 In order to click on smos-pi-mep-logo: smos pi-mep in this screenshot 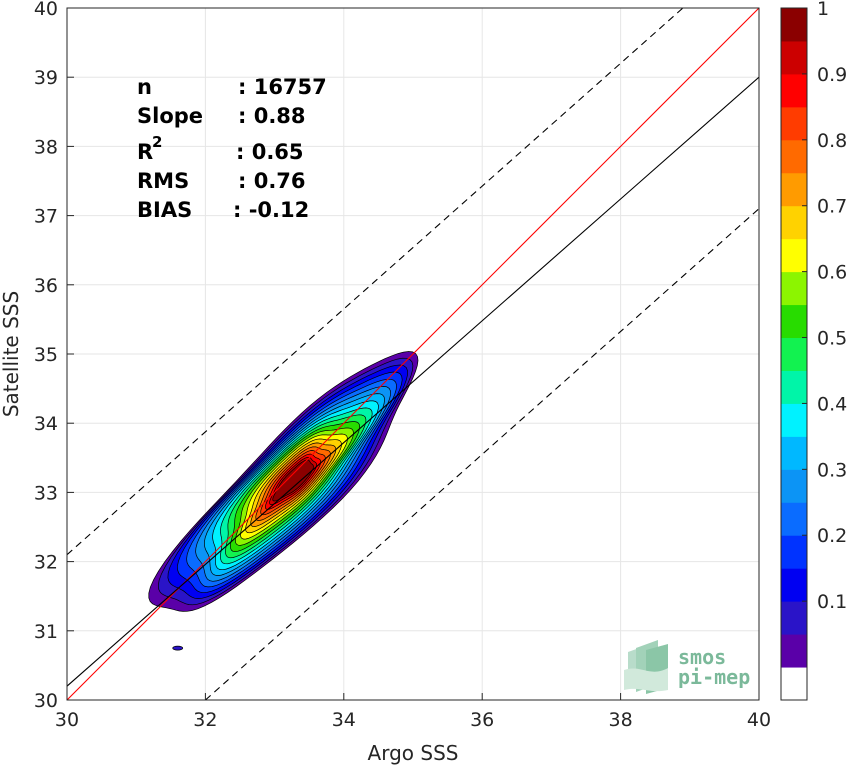, I will do `click(687, 667)`.